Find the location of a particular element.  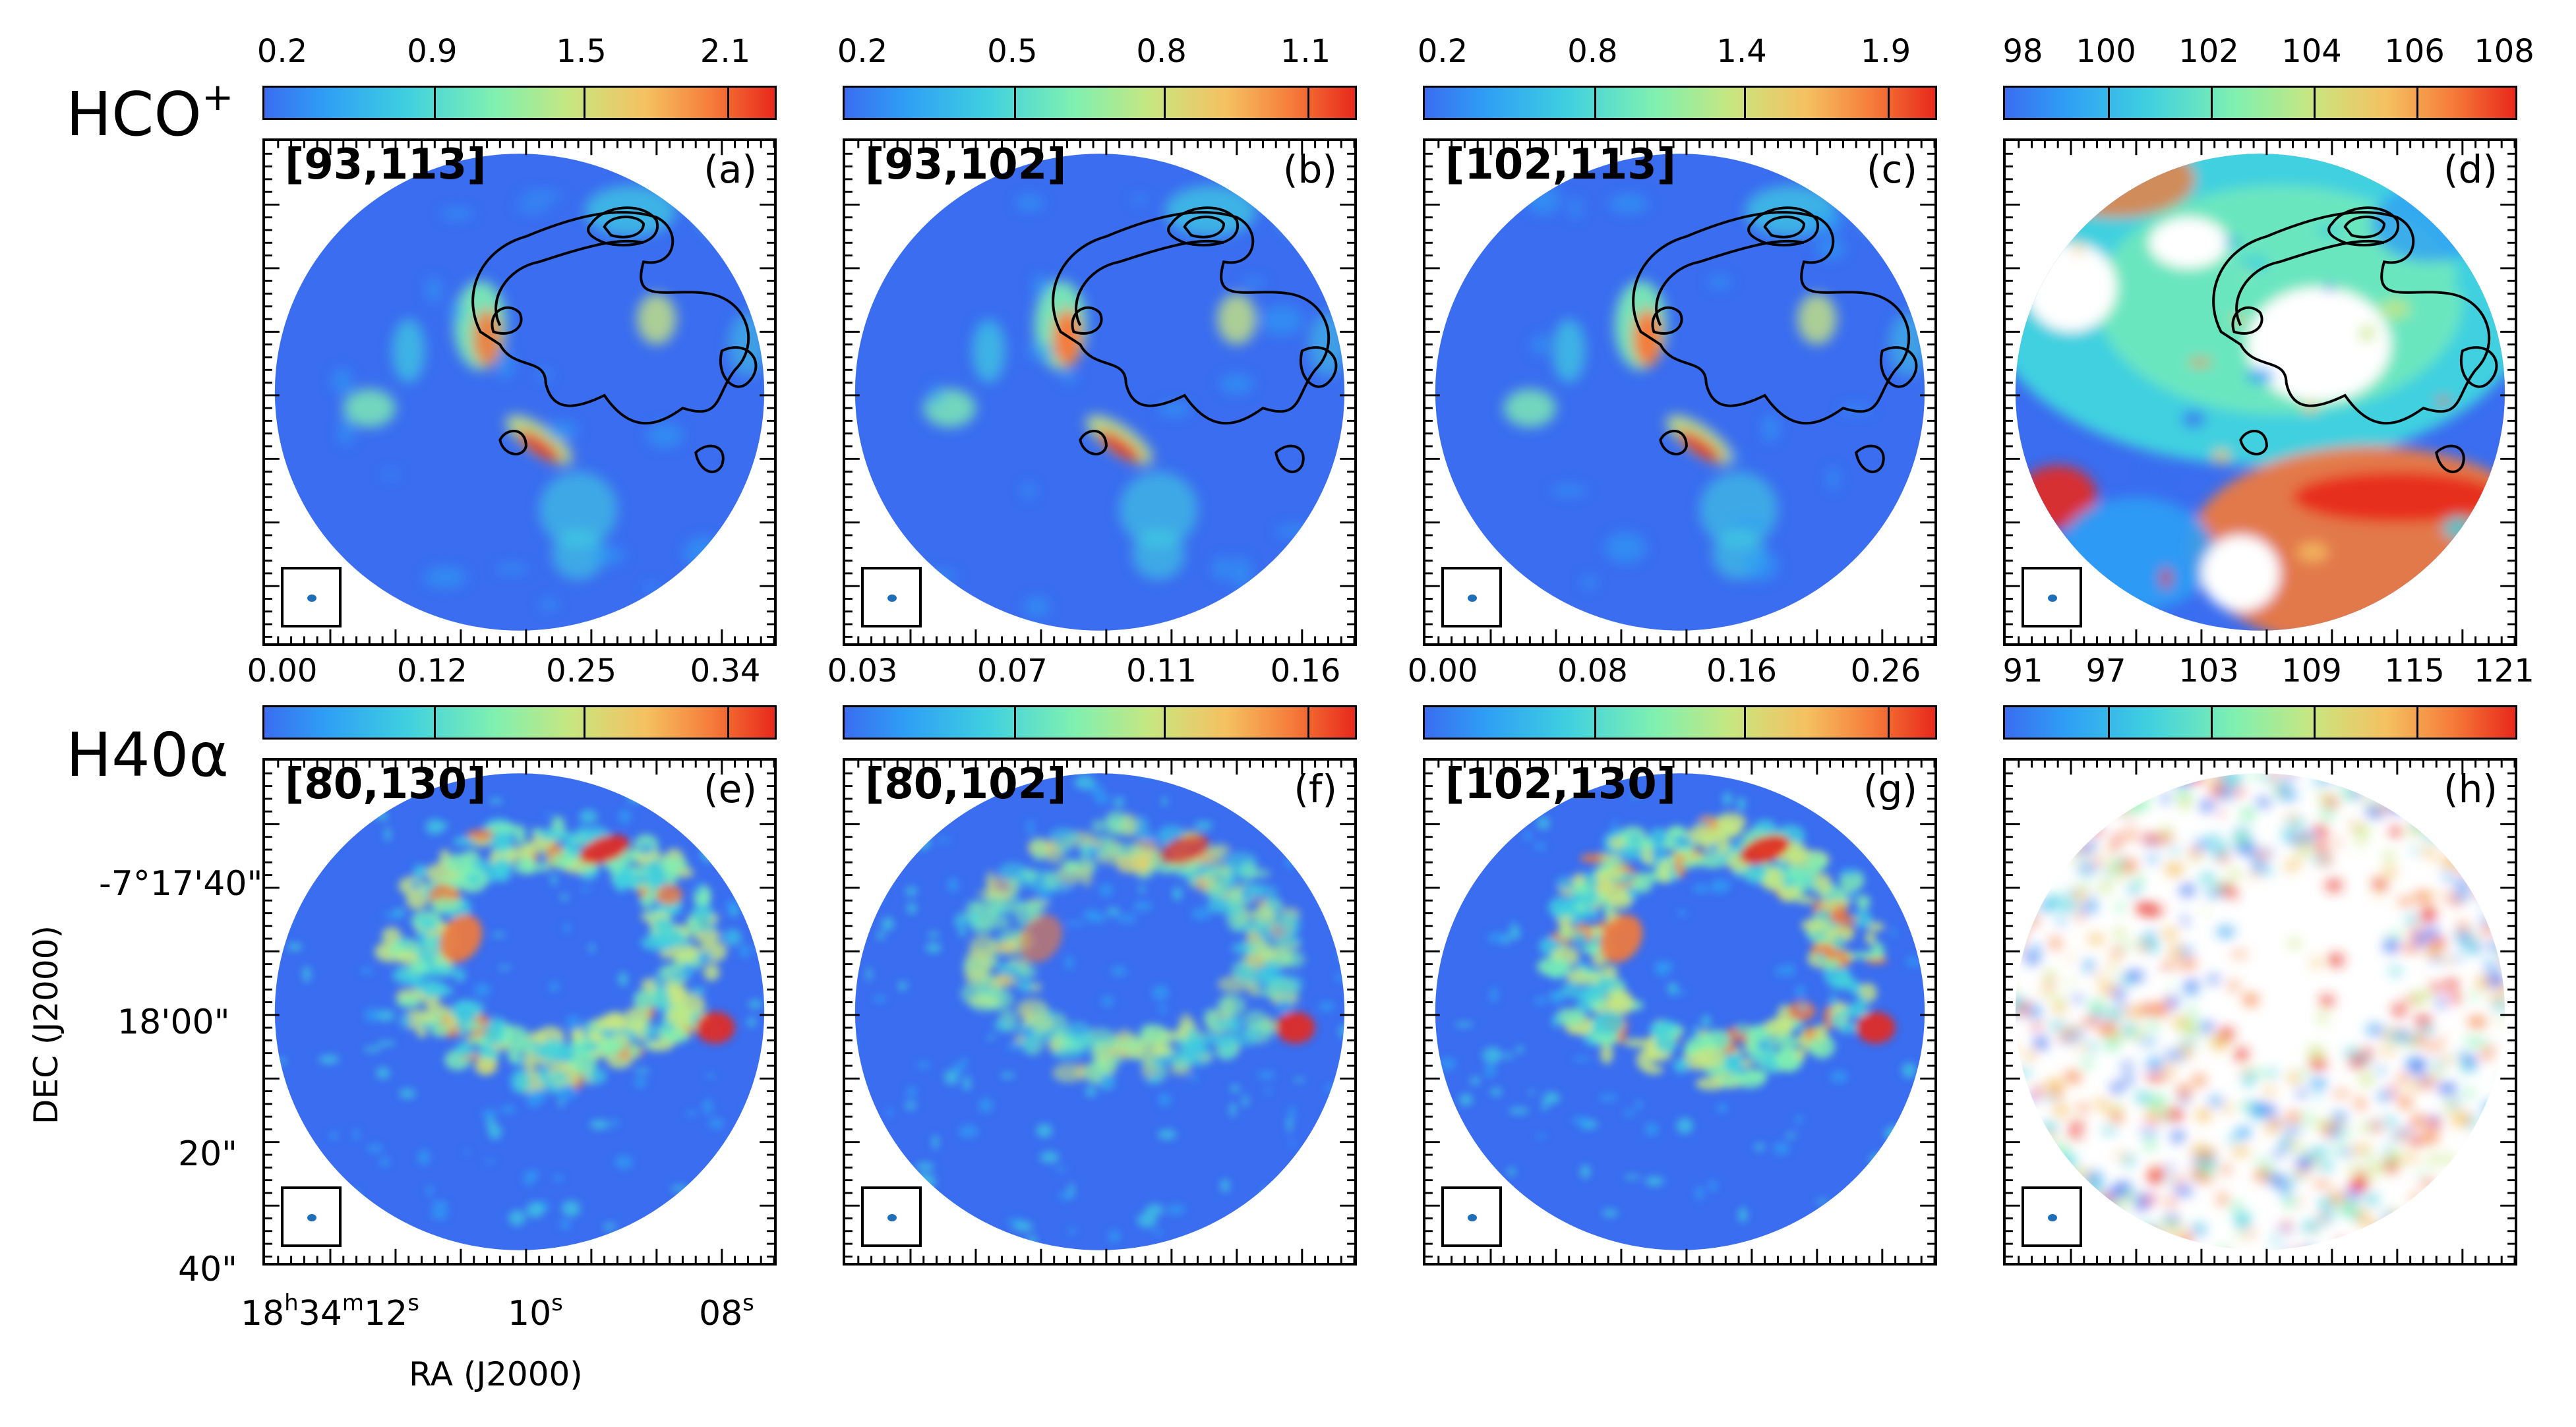

map-disc is located at coordinates (1680, 392).